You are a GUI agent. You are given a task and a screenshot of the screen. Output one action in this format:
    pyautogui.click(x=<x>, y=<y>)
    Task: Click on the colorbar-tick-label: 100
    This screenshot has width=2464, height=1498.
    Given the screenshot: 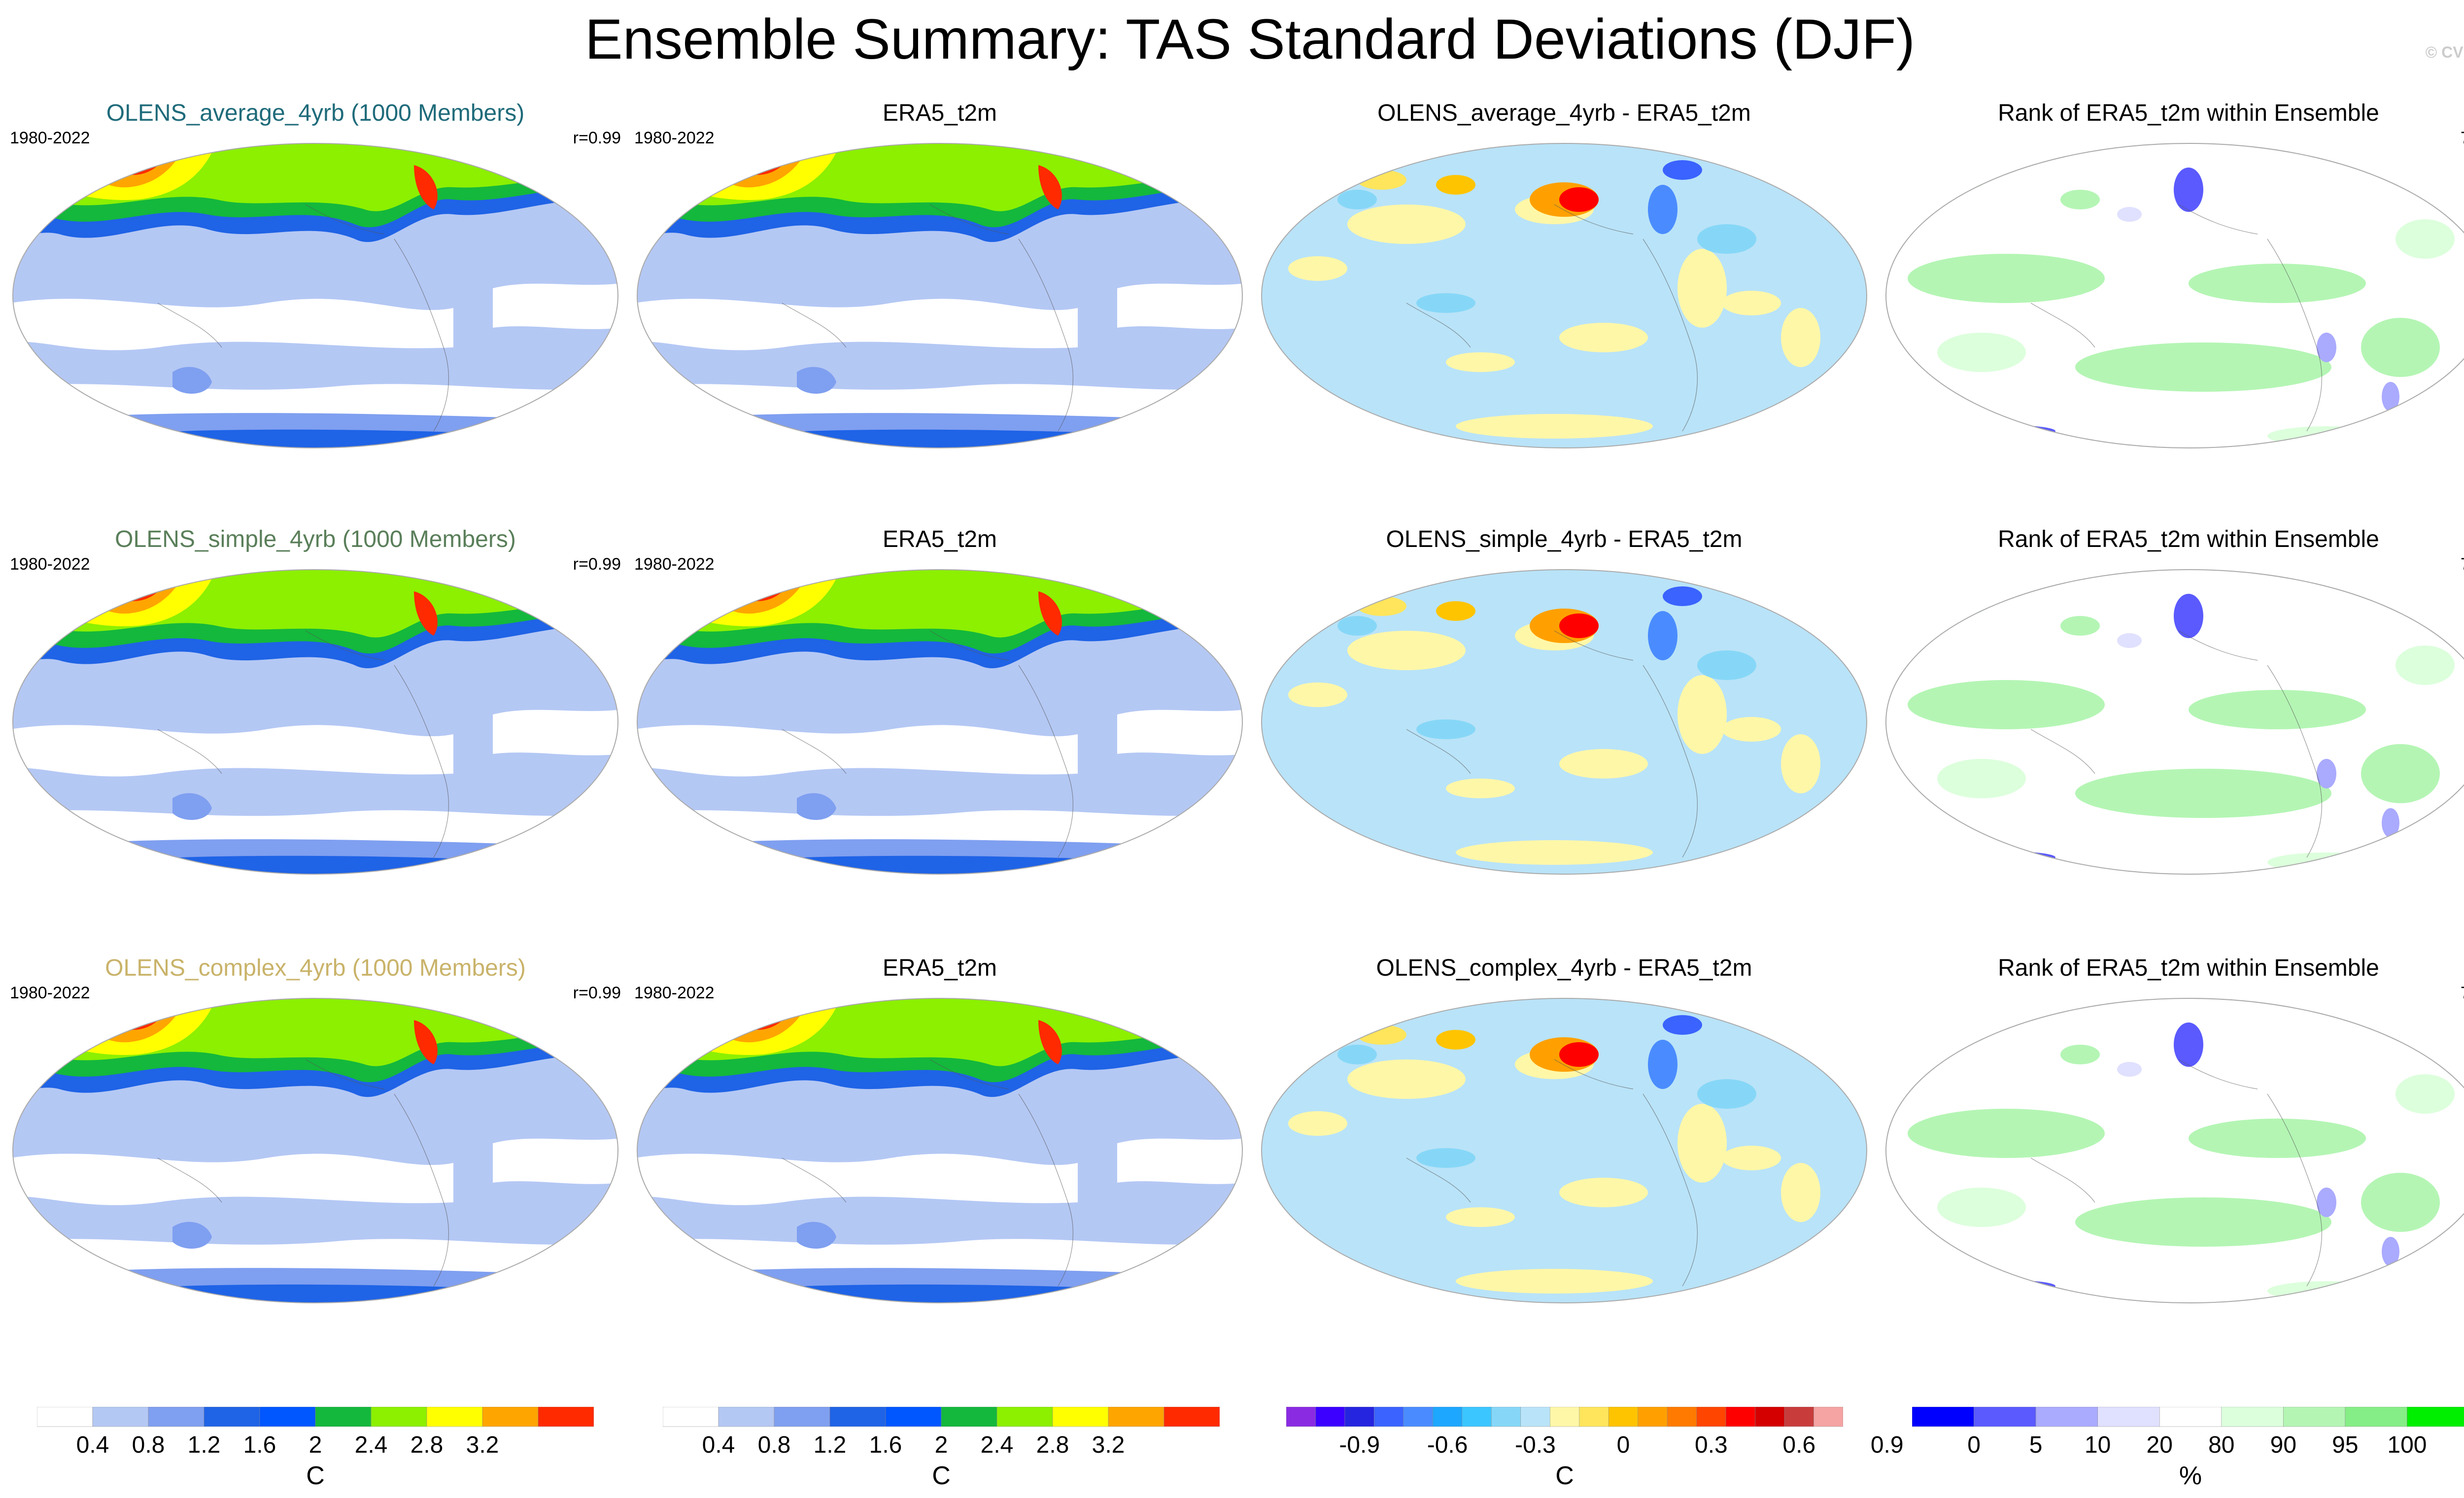 What is the action you would take?
    pyautogui.click(x=2407, y=1445)
    